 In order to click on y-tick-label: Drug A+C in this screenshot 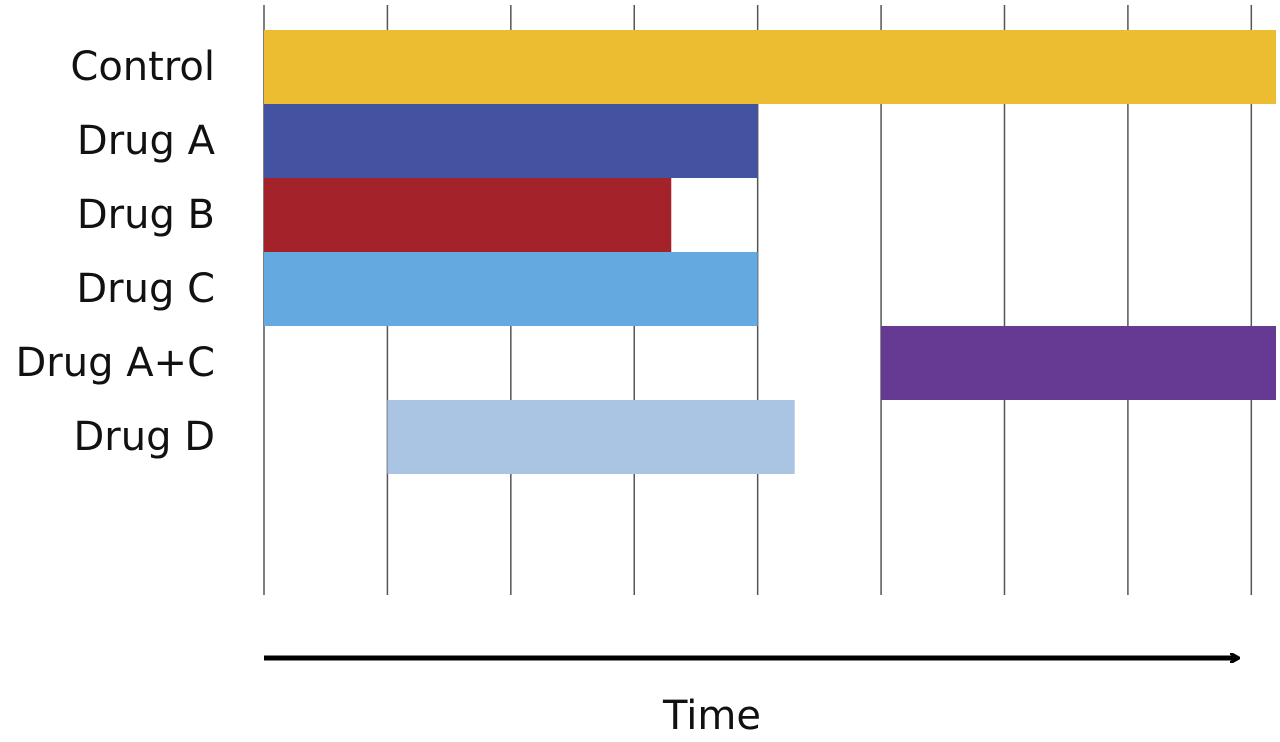, I will do `click(115, 363)`.